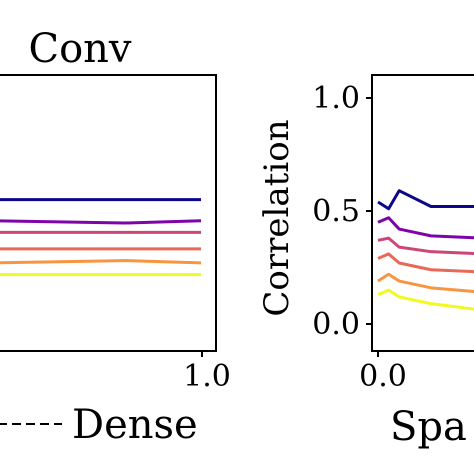 The image size is (474, 474). I want to click on right-y-ticks: 0.0 0.5 1.0, so click(342, 211).